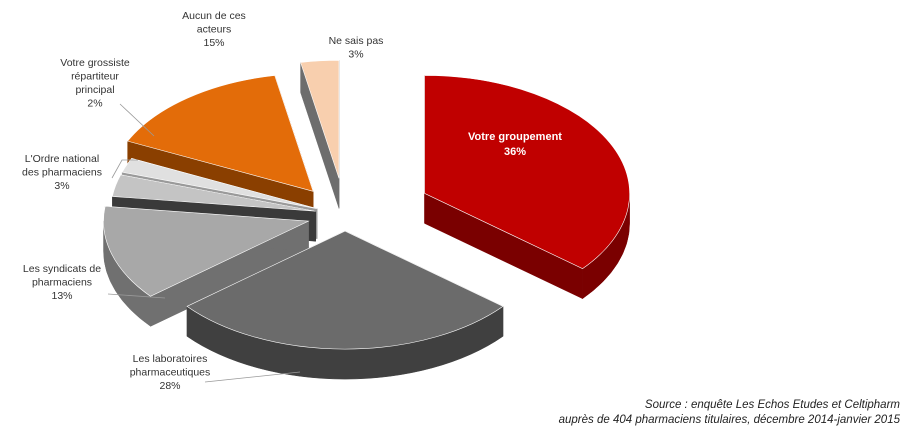 This screenshot has width=908, height=432. Describe the element at coordinates (515, 144) in the screenshot. I see `slice-label-0: Votre groupement 36%` at that location.